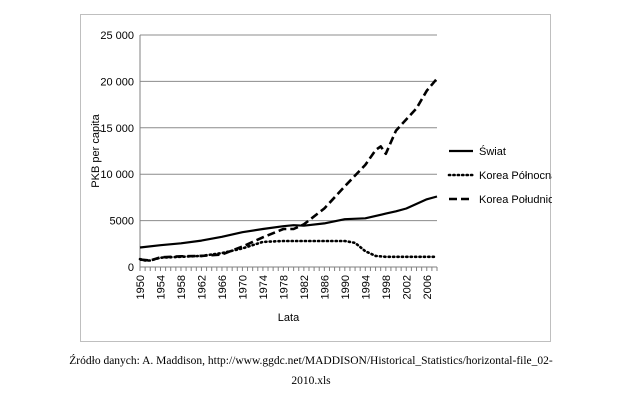  I want to click on x-axis-title: Lata, so click(289, 318).